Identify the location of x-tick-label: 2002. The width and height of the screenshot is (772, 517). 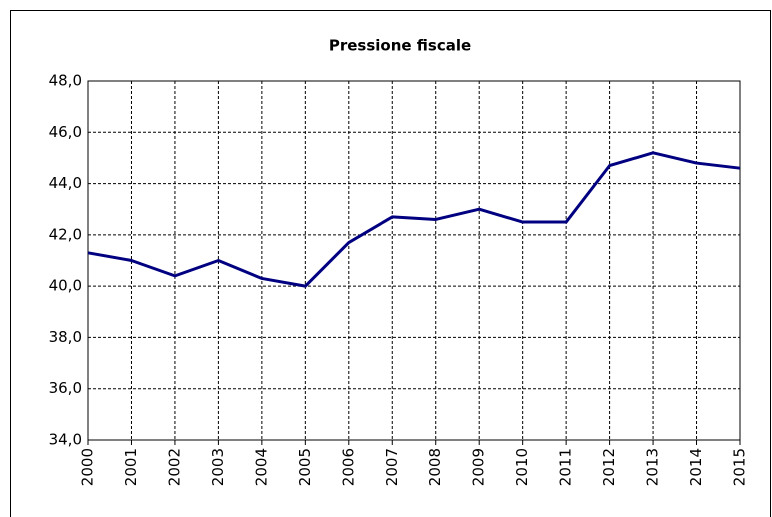
(174, 467).